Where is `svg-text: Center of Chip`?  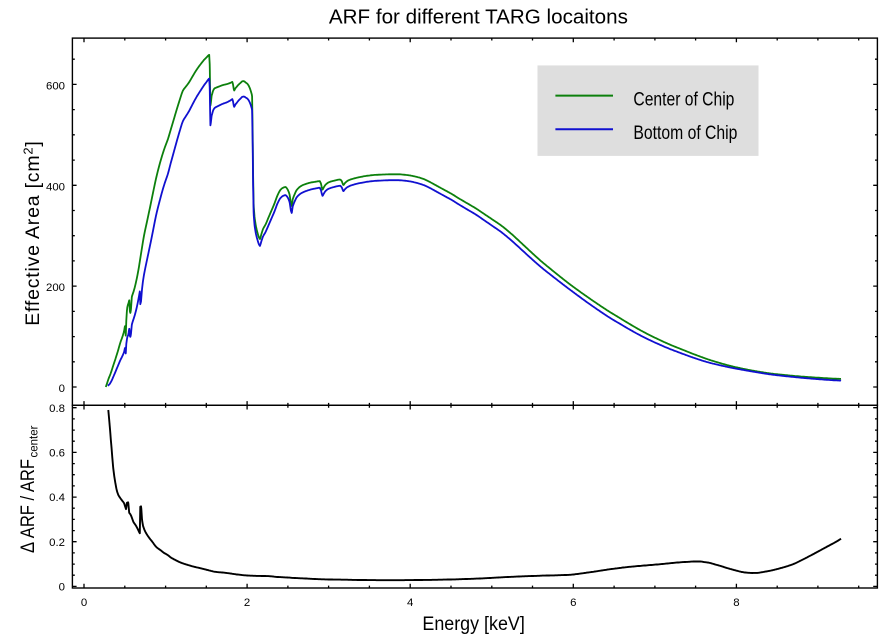 svg-text: Center of Chip is located at coordinates (683, 99).